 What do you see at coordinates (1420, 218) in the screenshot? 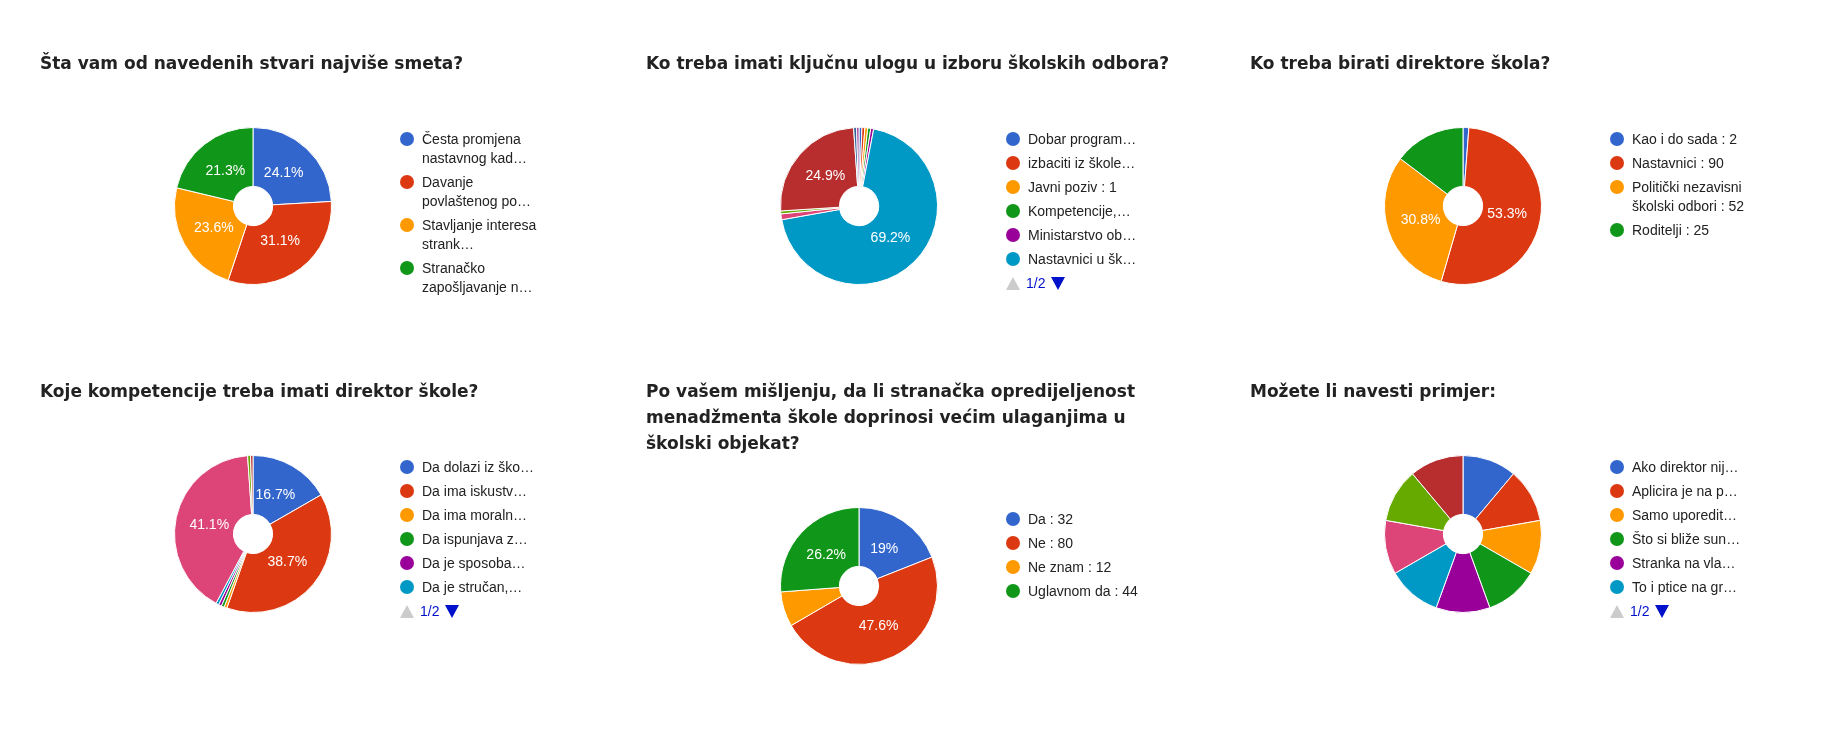
I see `data-label: 30.8%` at bounding box center [1420, 218].